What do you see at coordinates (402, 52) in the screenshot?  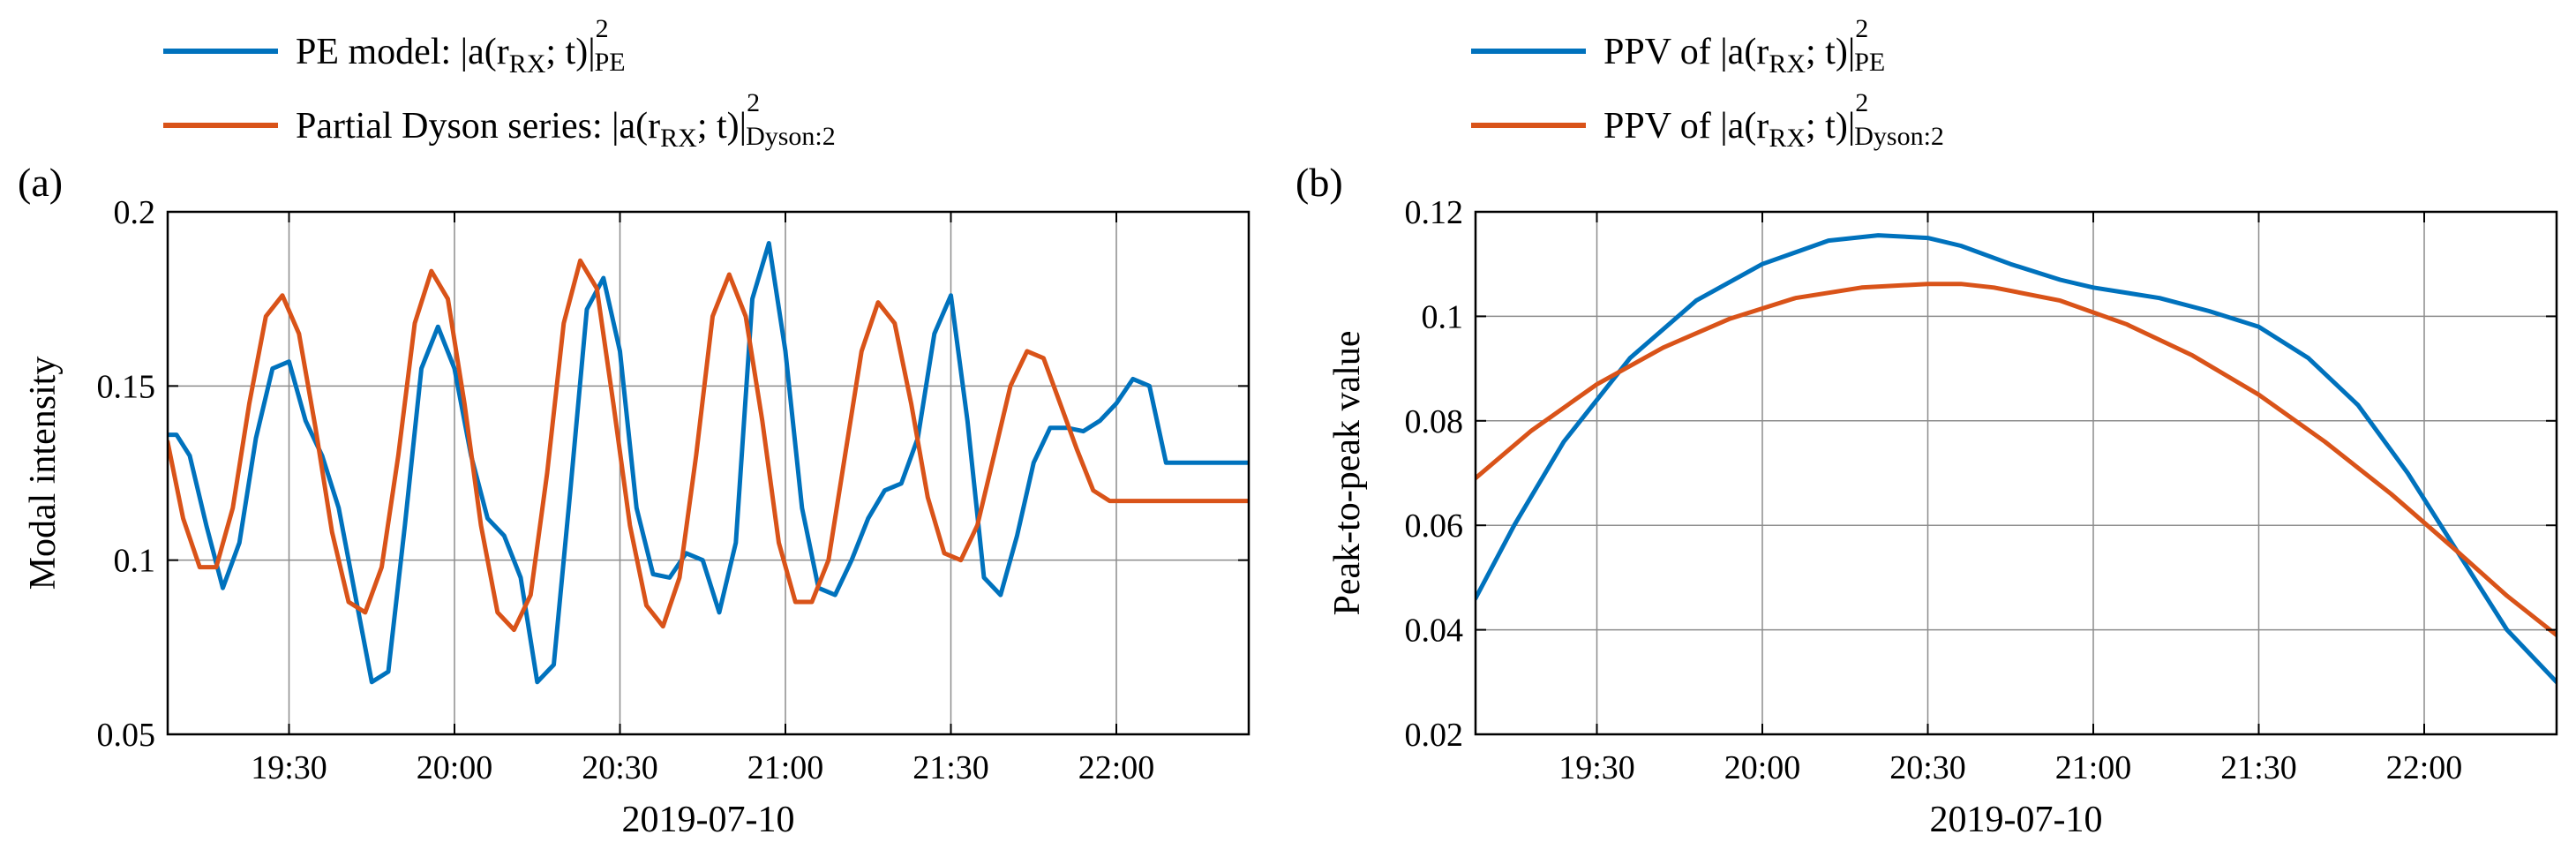 I see `legend-text-part: PE model: |a(r` at bounding box center [402, 52].